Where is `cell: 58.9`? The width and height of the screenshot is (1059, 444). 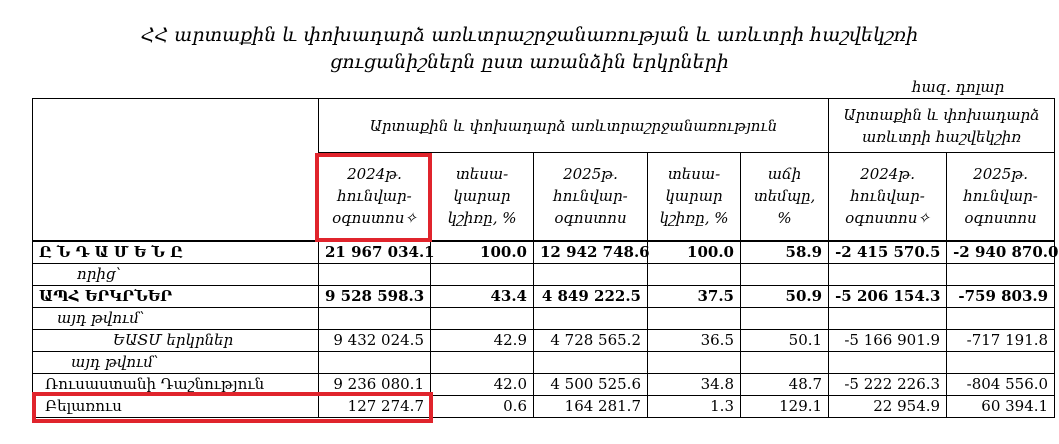
cell: 58.9 is located at coordinates (784, 251).